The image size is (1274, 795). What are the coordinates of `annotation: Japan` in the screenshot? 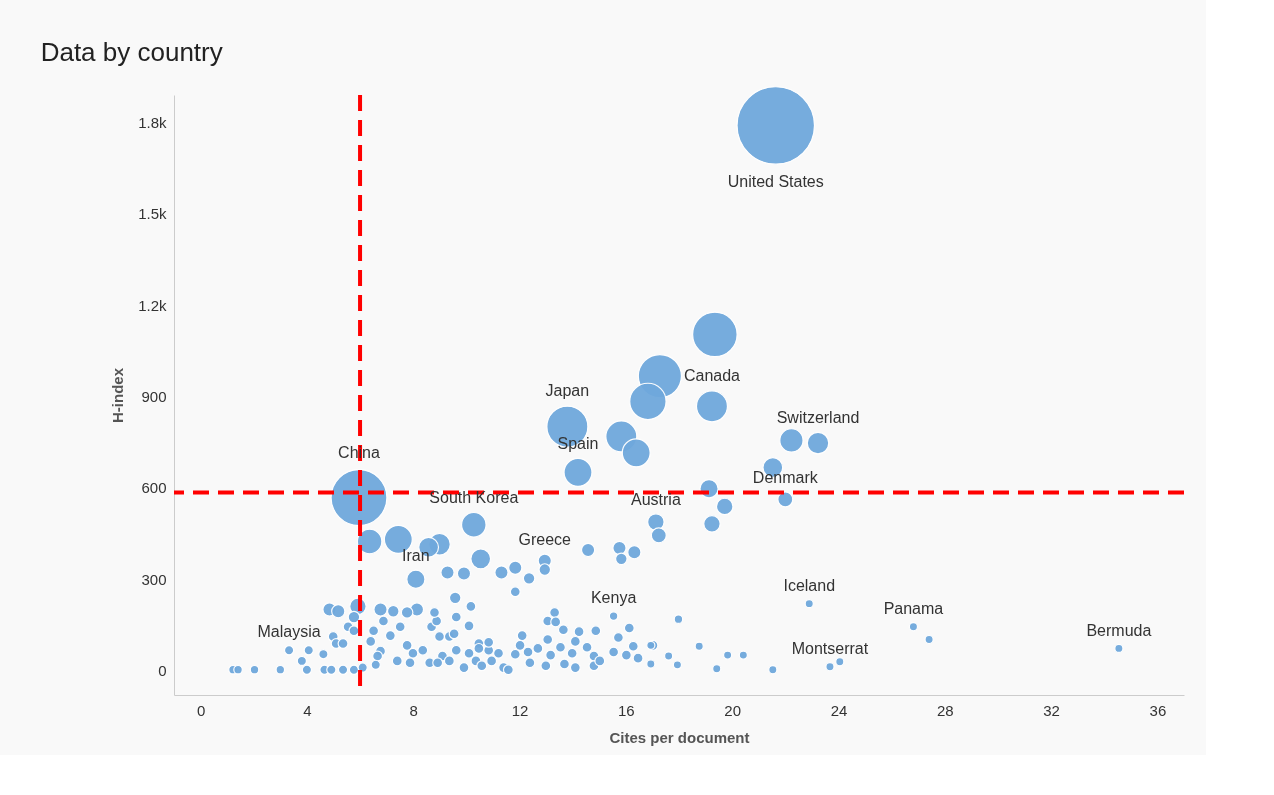 It's located at (567, 390).